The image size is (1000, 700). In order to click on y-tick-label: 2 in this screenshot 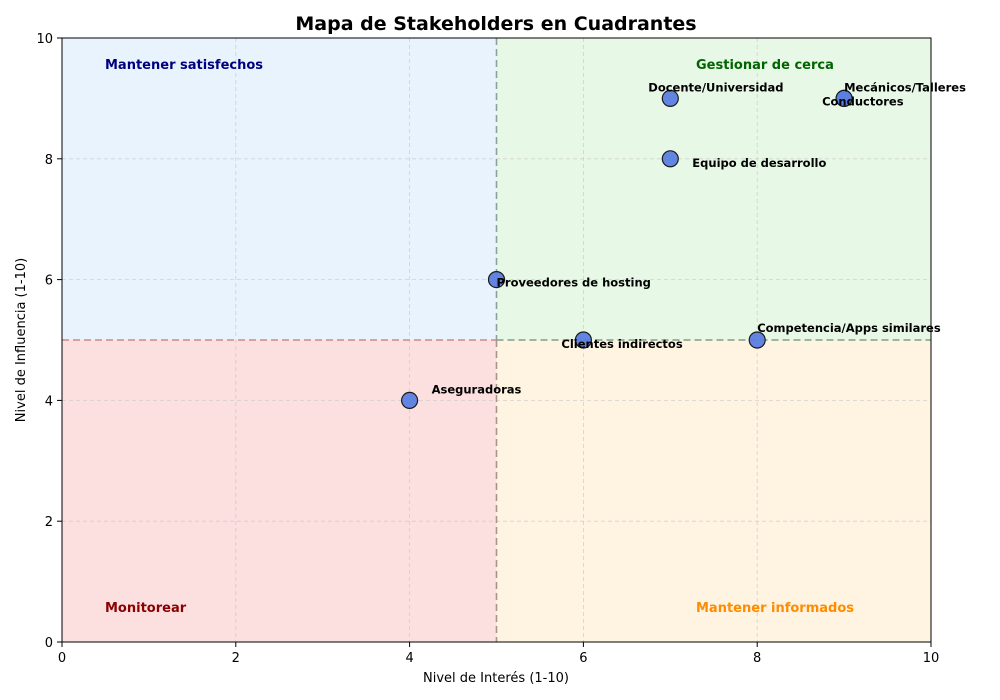, I will do `click(49, 522)`.